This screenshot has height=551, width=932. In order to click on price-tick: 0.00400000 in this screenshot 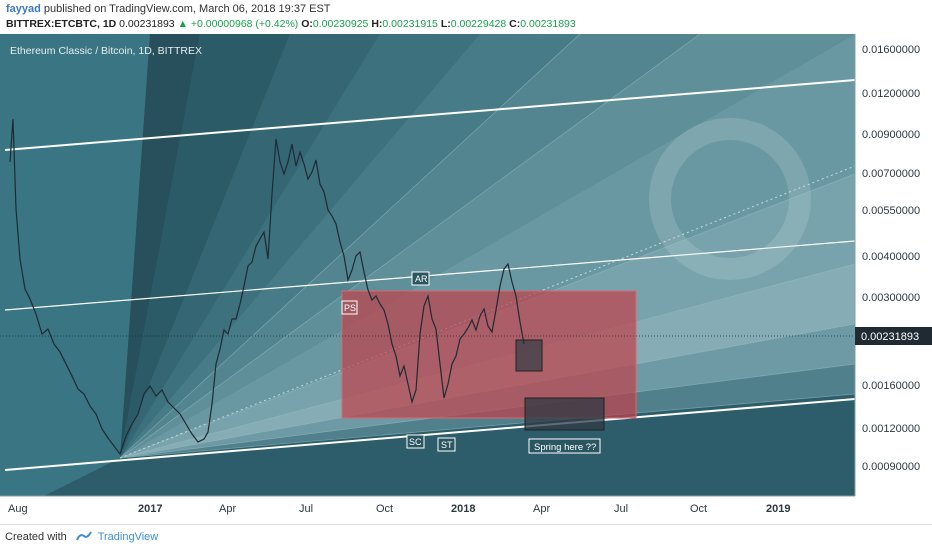, I will do `click(891, 257)`.